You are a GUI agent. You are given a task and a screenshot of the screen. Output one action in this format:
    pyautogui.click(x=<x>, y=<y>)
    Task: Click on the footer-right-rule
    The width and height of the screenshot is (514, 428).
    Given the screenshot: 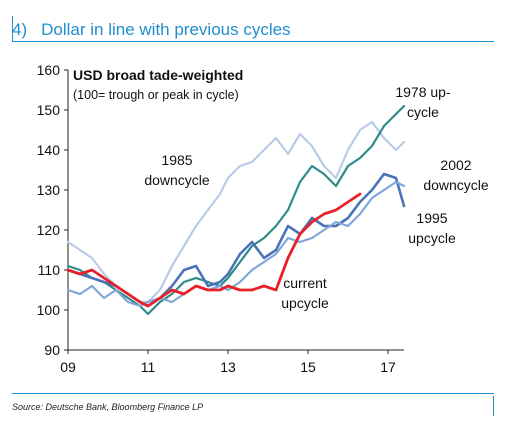 What is the action you would take?
    pyautogui.click(x=493, y=406)
    